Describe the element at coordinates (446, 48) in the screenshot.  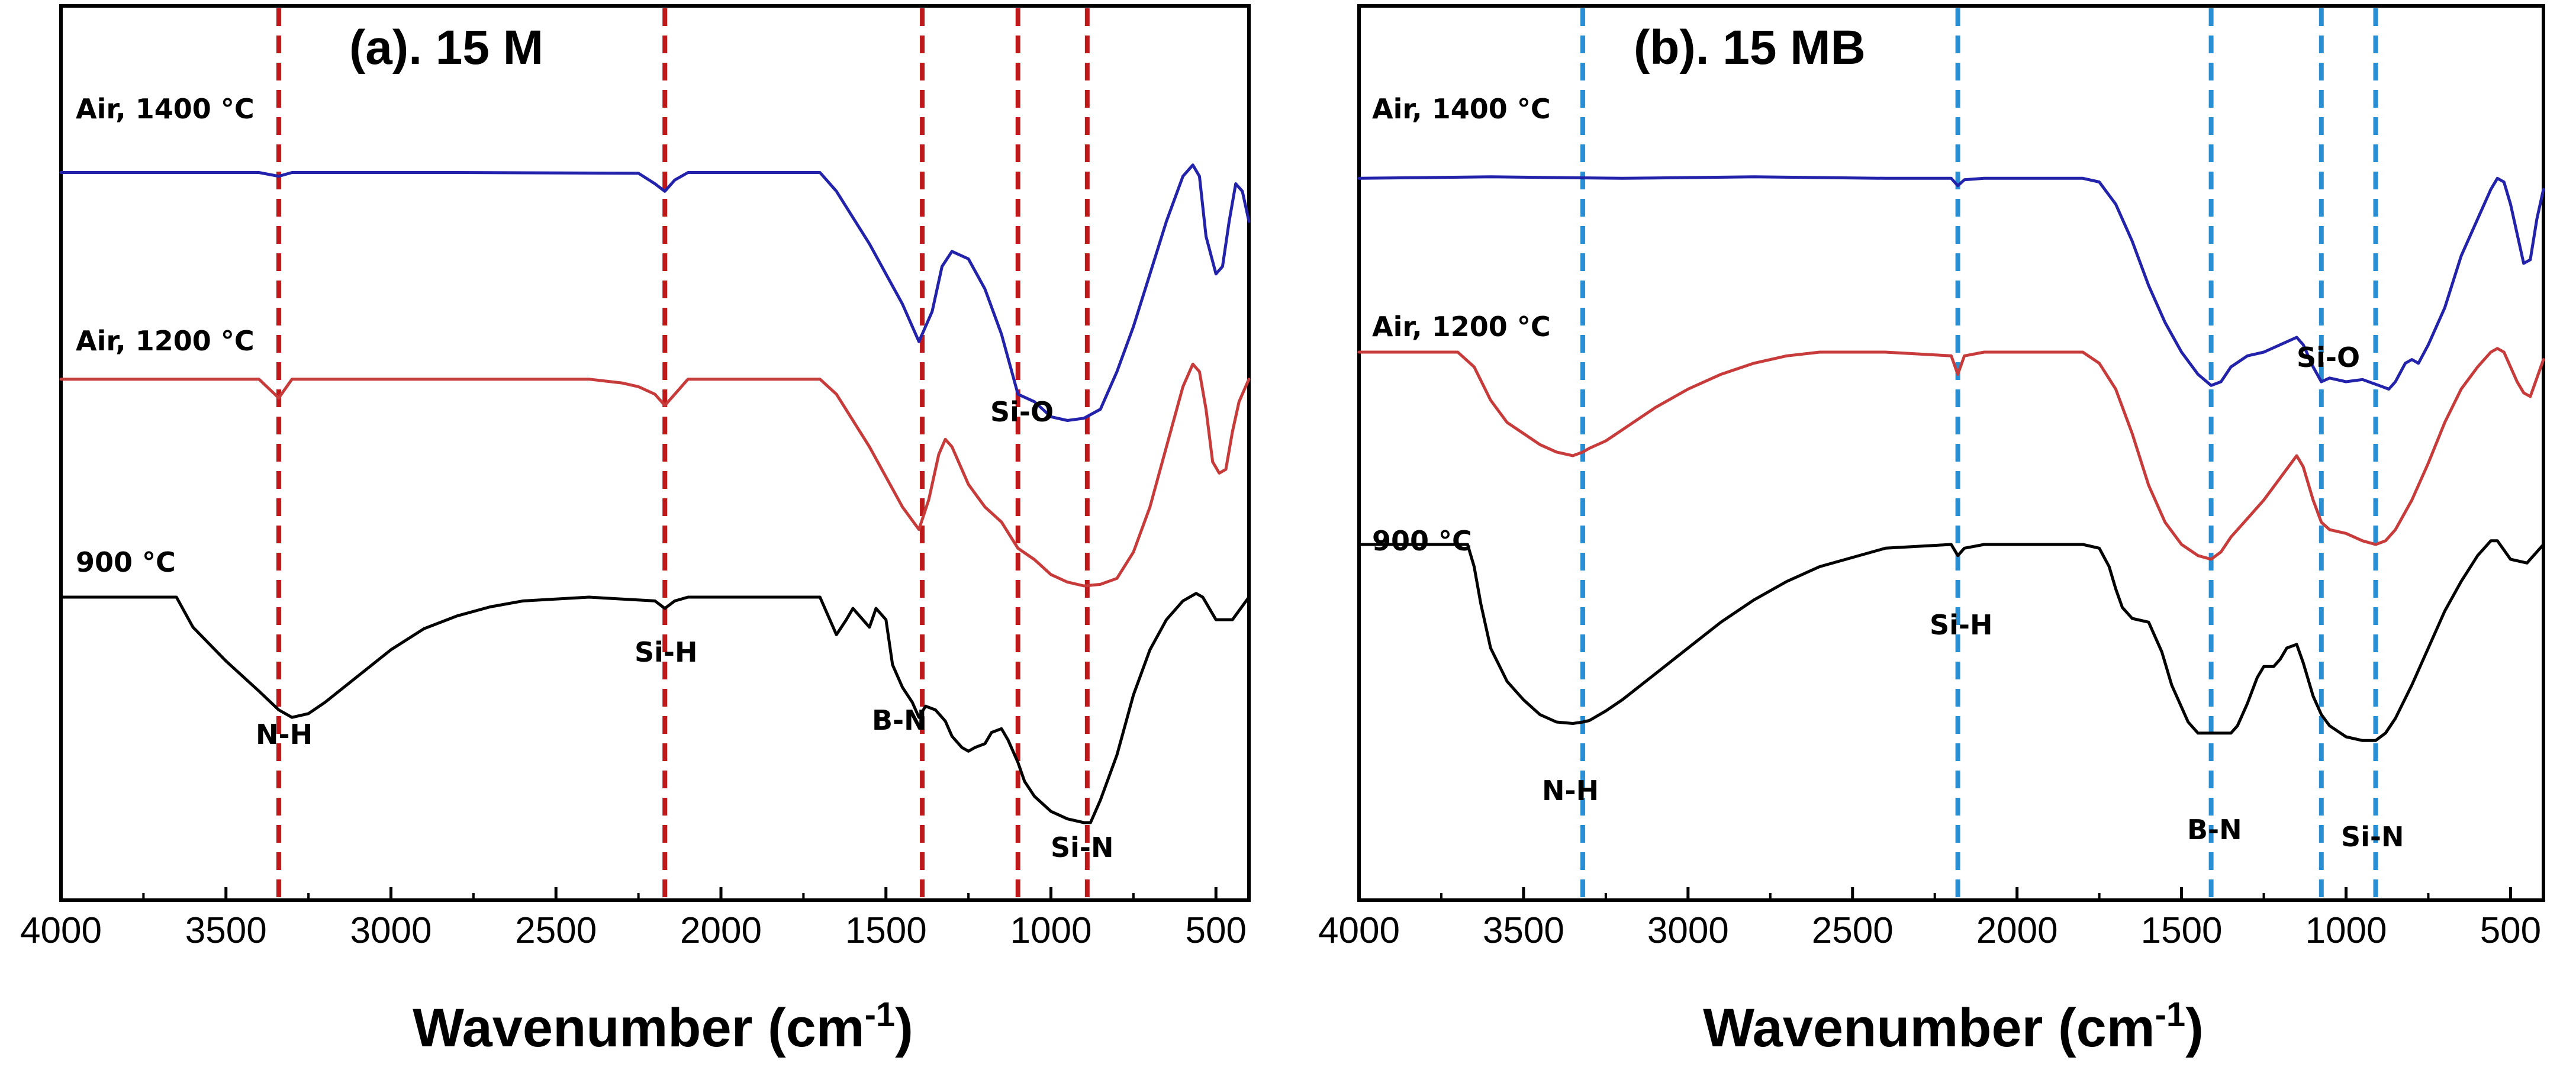
I see `panel-title: (a). 15 M` at that location.